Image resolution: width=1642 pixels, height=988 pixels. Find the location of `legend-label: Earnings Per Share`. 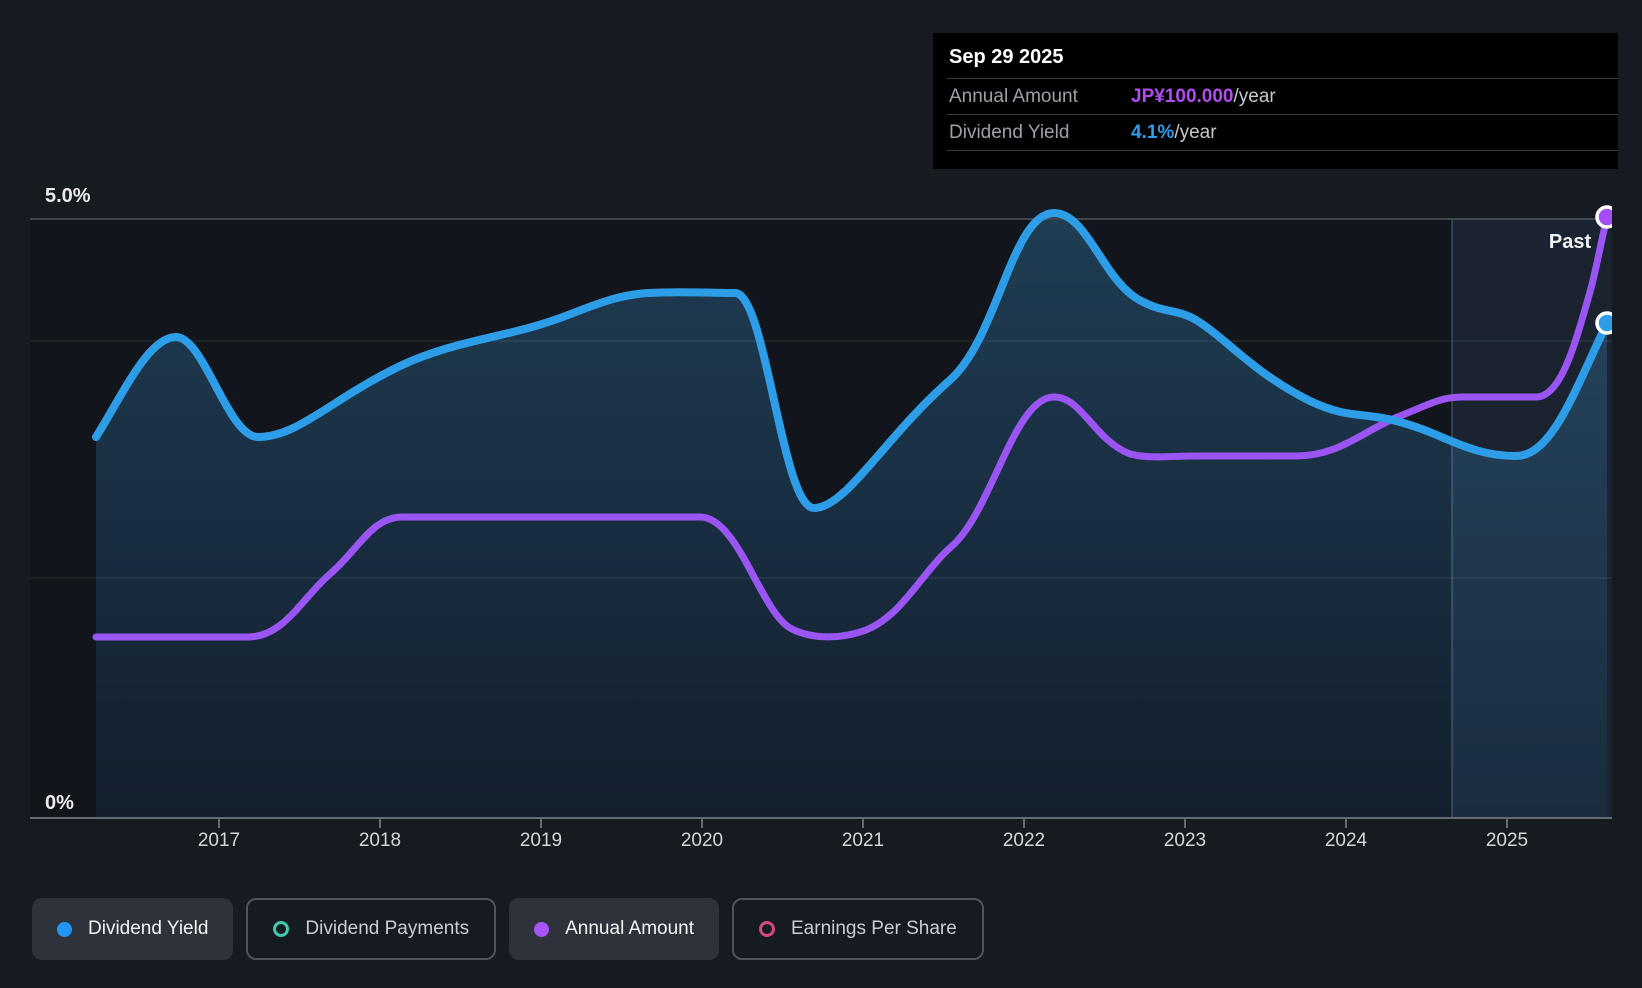

legend-label: Earnings Per Share is located at coordinates (874, 928).